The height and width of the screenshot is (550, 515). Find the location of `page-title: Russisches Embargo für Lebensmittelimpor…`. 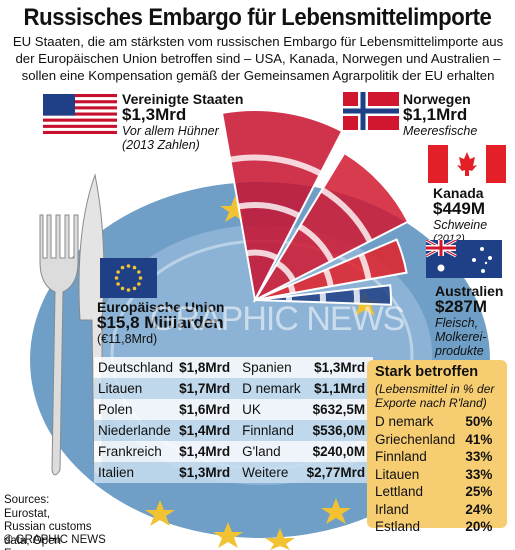

page-title: Russisches Embargo für Lebensmittelimpor… is located at coordinates (257, 17).